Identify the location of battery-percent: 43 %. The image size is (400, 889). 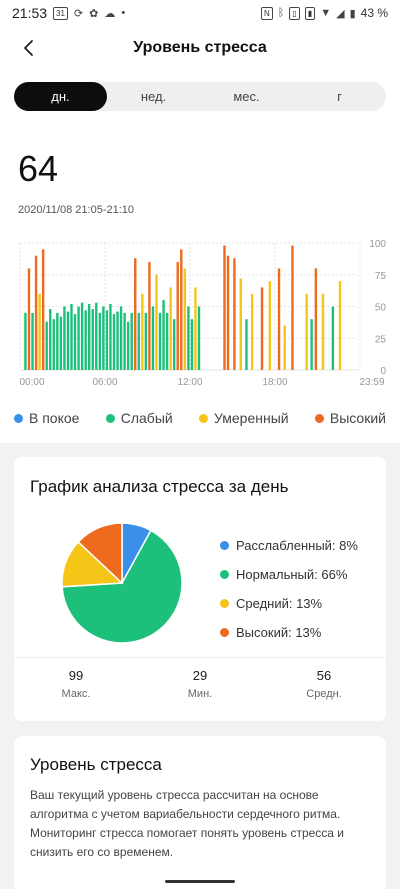
(374, 13).